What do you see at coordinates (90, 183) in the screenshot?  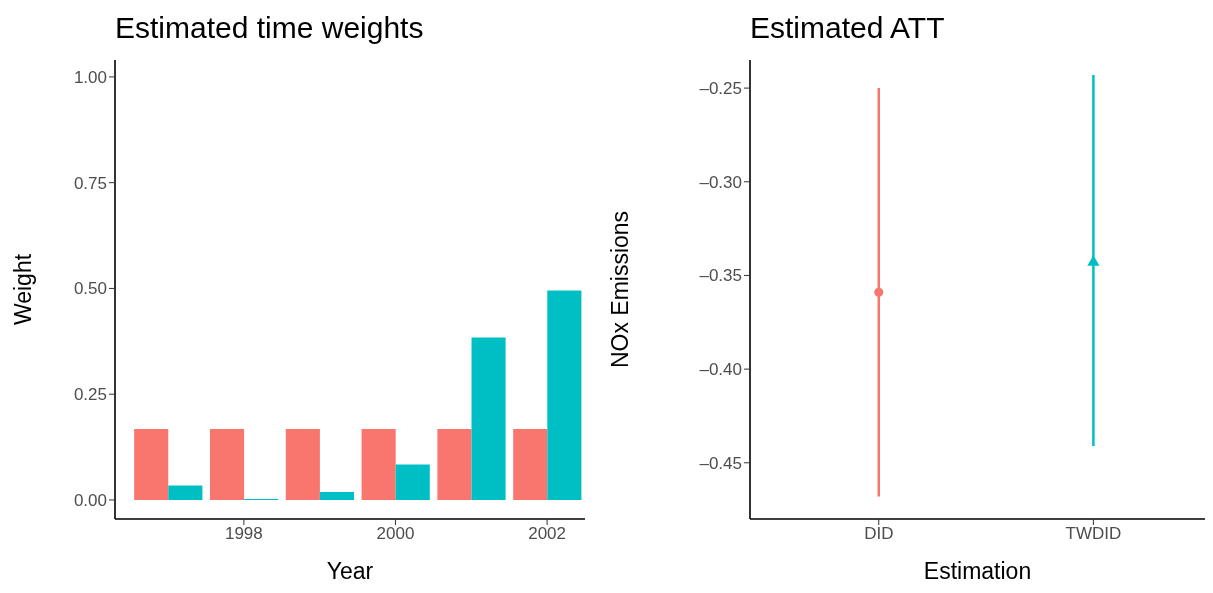 I see `y-tick-label: 0.75` at bounding box center [90, 183].